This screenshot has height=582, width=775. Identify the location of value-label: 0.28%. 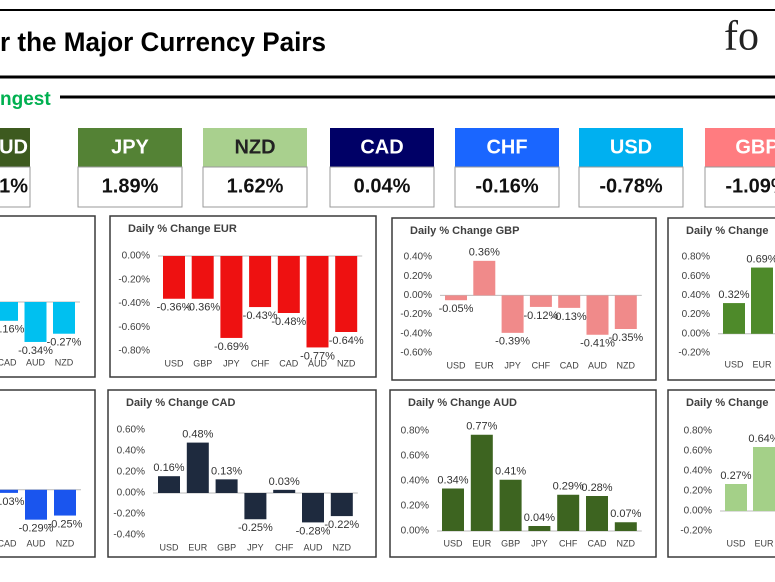
(596, 488).